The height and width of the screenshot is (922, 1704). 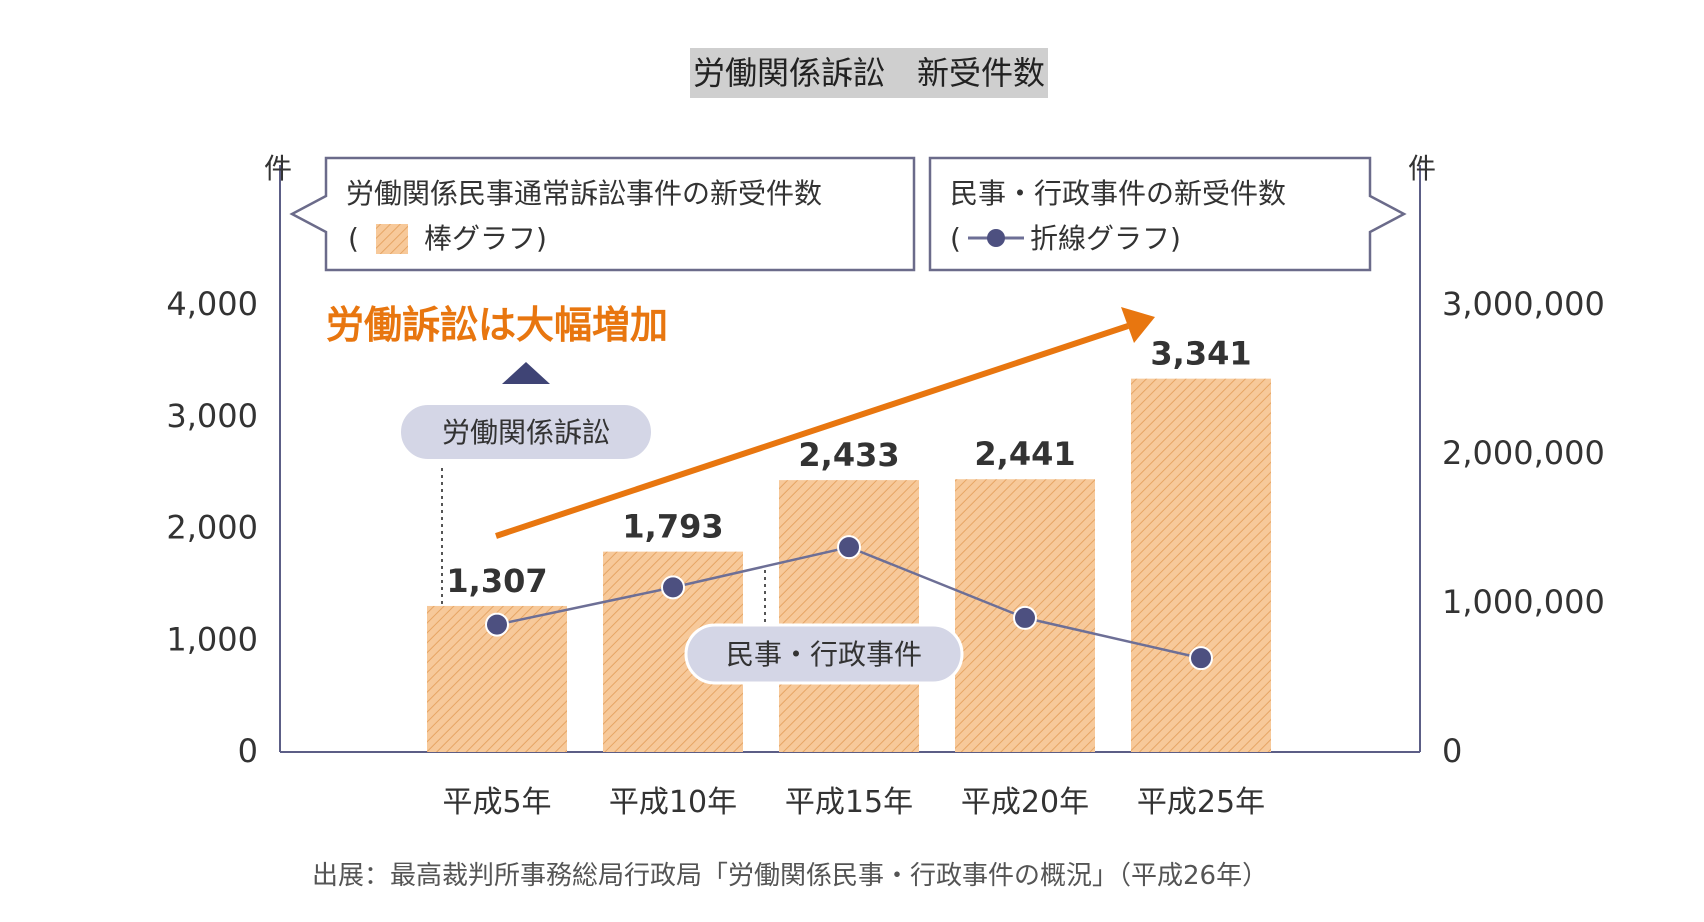 What do you see at coordinates (1422, 168) in the screenshot?
I see `right-axis-unit: 件` at bounding box center [1422, 168].